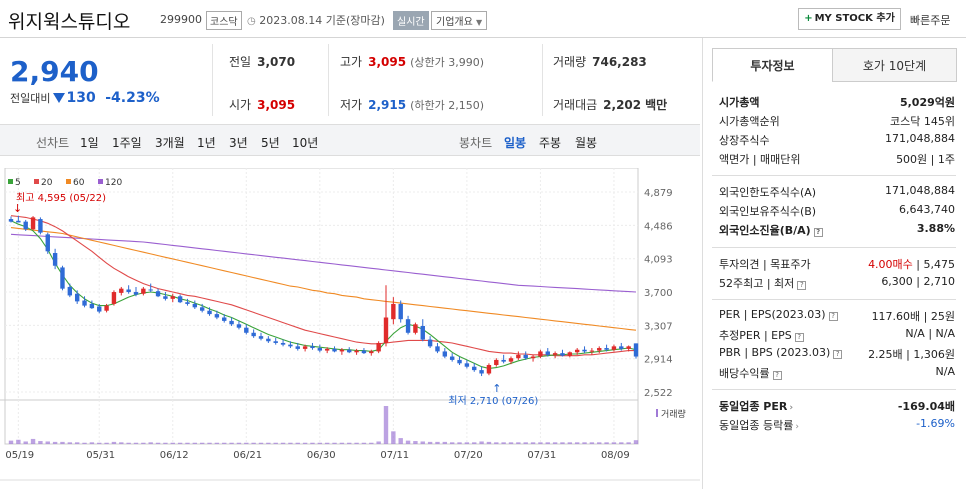 Image resolution: width=966 pixels, height=489 pixels. What do you see at coordinates (127, 143) in the screenshot?
I see `period-1w: 1주일` at bounding box center [127, 143].